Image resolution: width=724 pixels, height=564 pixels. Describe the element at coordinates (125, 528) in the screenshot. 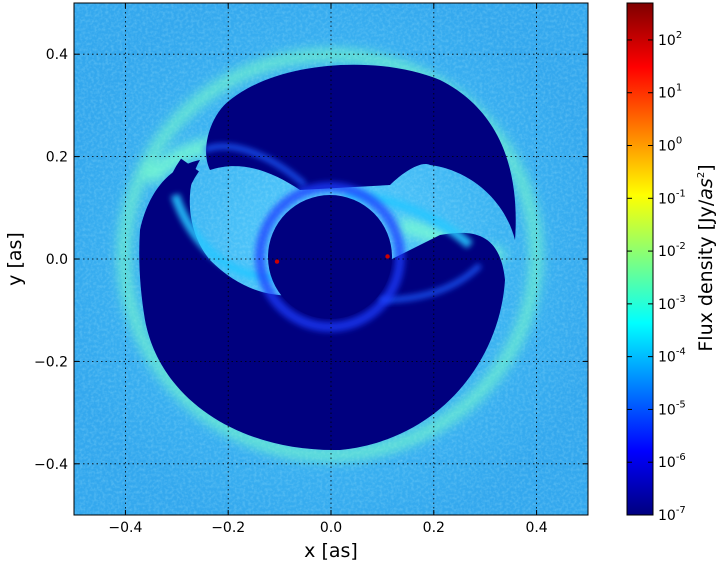

I see `x-tick-label: −0.4` at that location.